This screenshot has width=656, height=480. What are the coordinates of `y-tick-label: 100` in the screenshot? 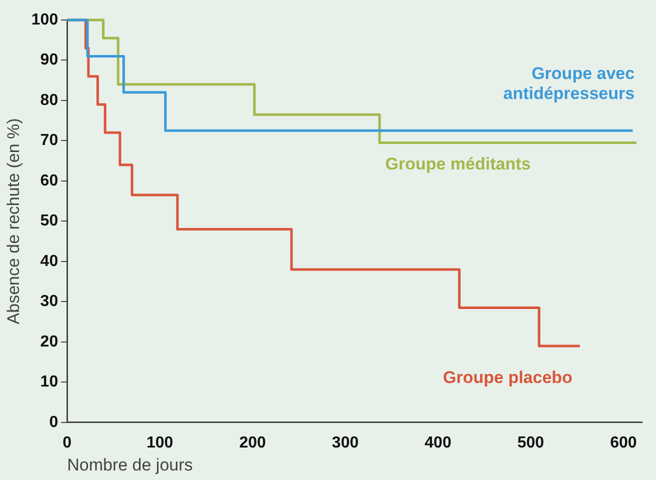 It's located at (44, 19).